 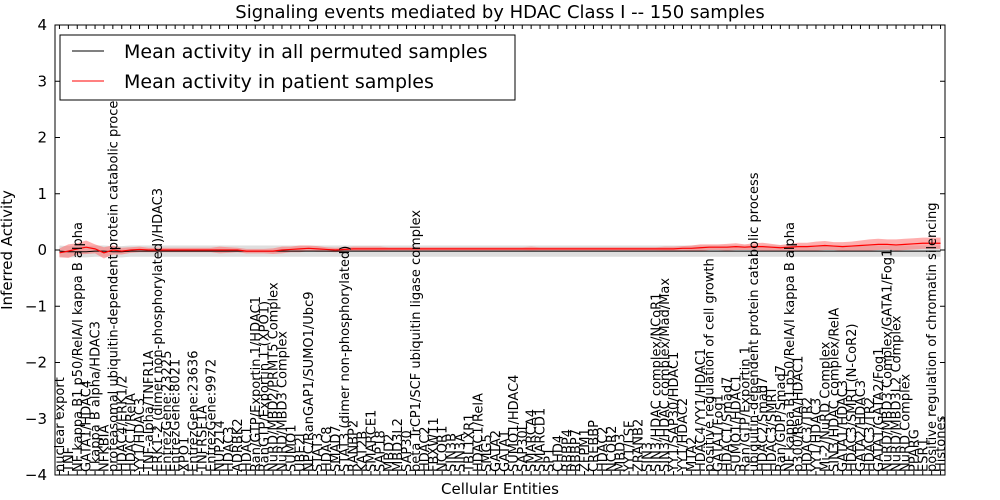 What do you see at coordinates (282, 401) in the screenshot?
I see `x-tick-label: NuRD/MBD3 Complex` at bounding box center [282, 401].